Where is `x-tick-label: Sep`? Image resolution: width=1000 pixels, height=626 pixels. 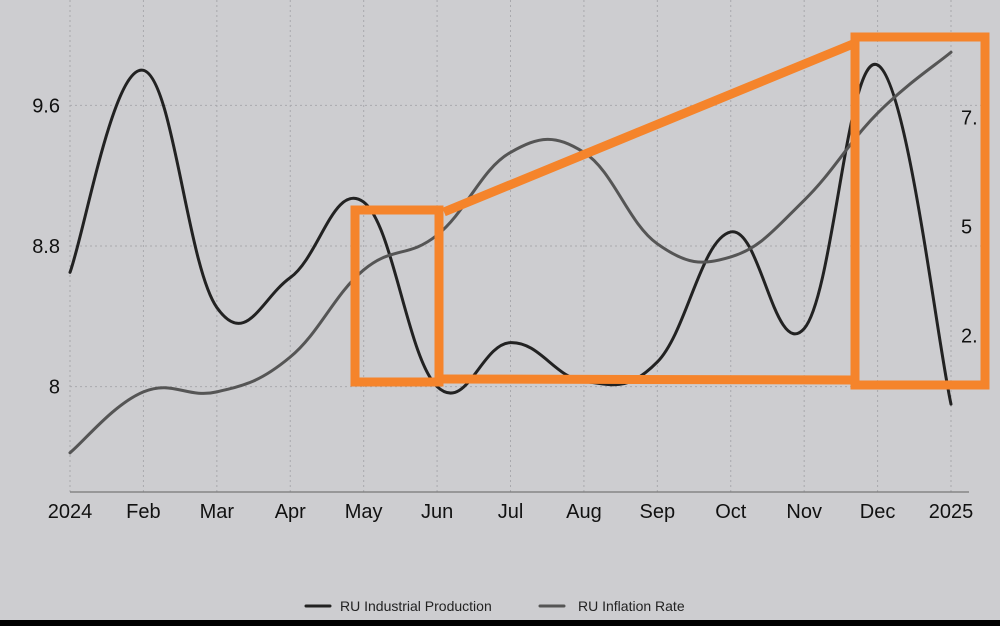 x-tick-label: Sep is located at coordinates (658, 512).